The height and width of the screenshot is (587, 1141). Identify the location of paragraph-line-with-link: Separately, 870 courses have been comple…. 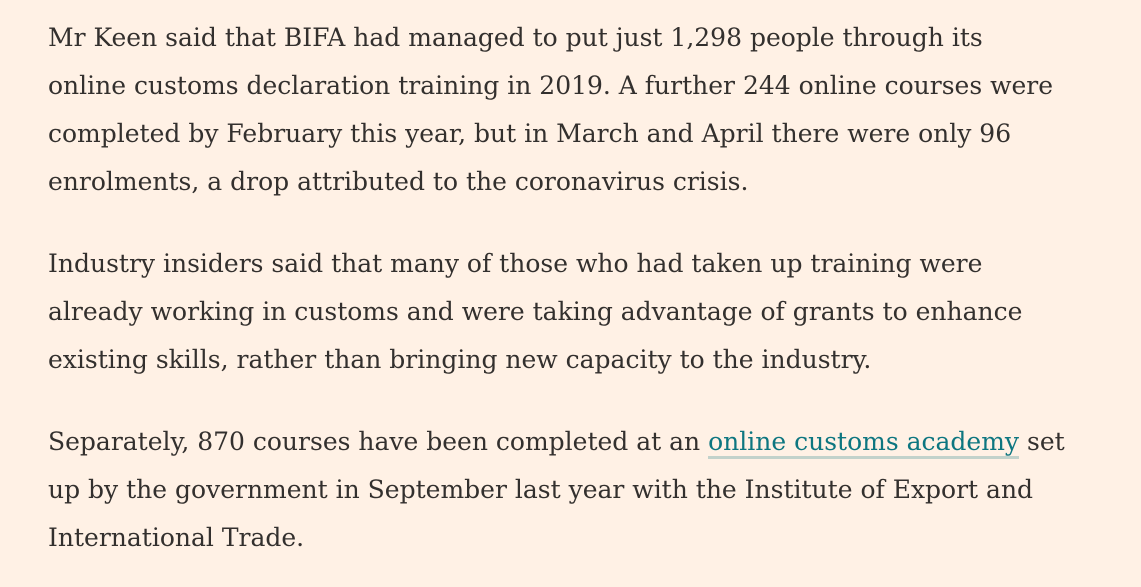
(583, 442).